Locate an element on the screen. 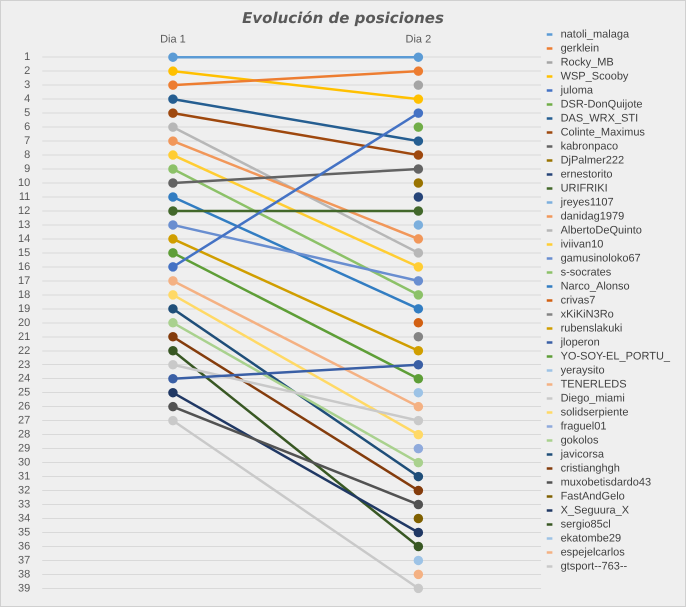  legend-label: jloperon is located at coordinates (580, 342).